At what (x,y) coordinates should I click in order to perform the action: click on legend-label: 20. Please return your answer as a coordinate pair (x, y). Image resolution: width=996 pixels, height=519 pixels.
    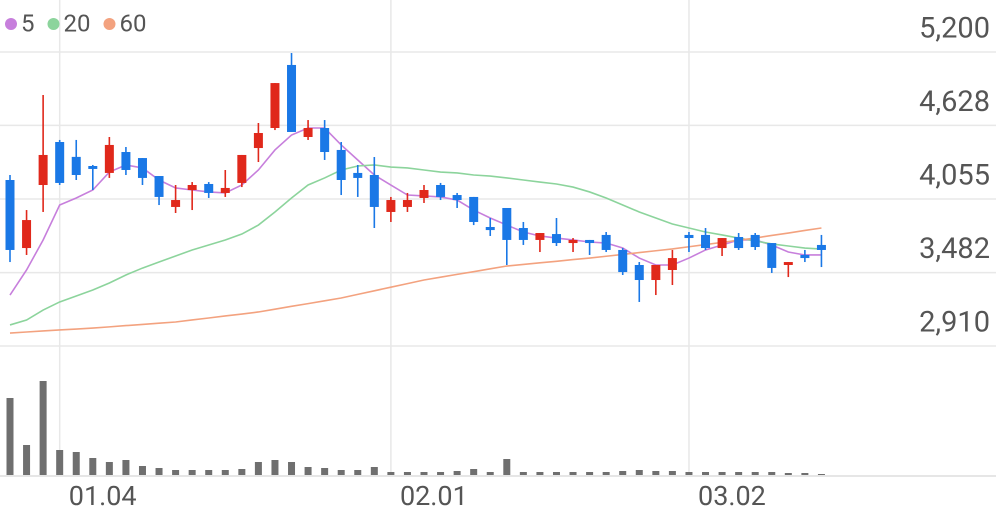
    Looking at the image, I should click on (77, 23).